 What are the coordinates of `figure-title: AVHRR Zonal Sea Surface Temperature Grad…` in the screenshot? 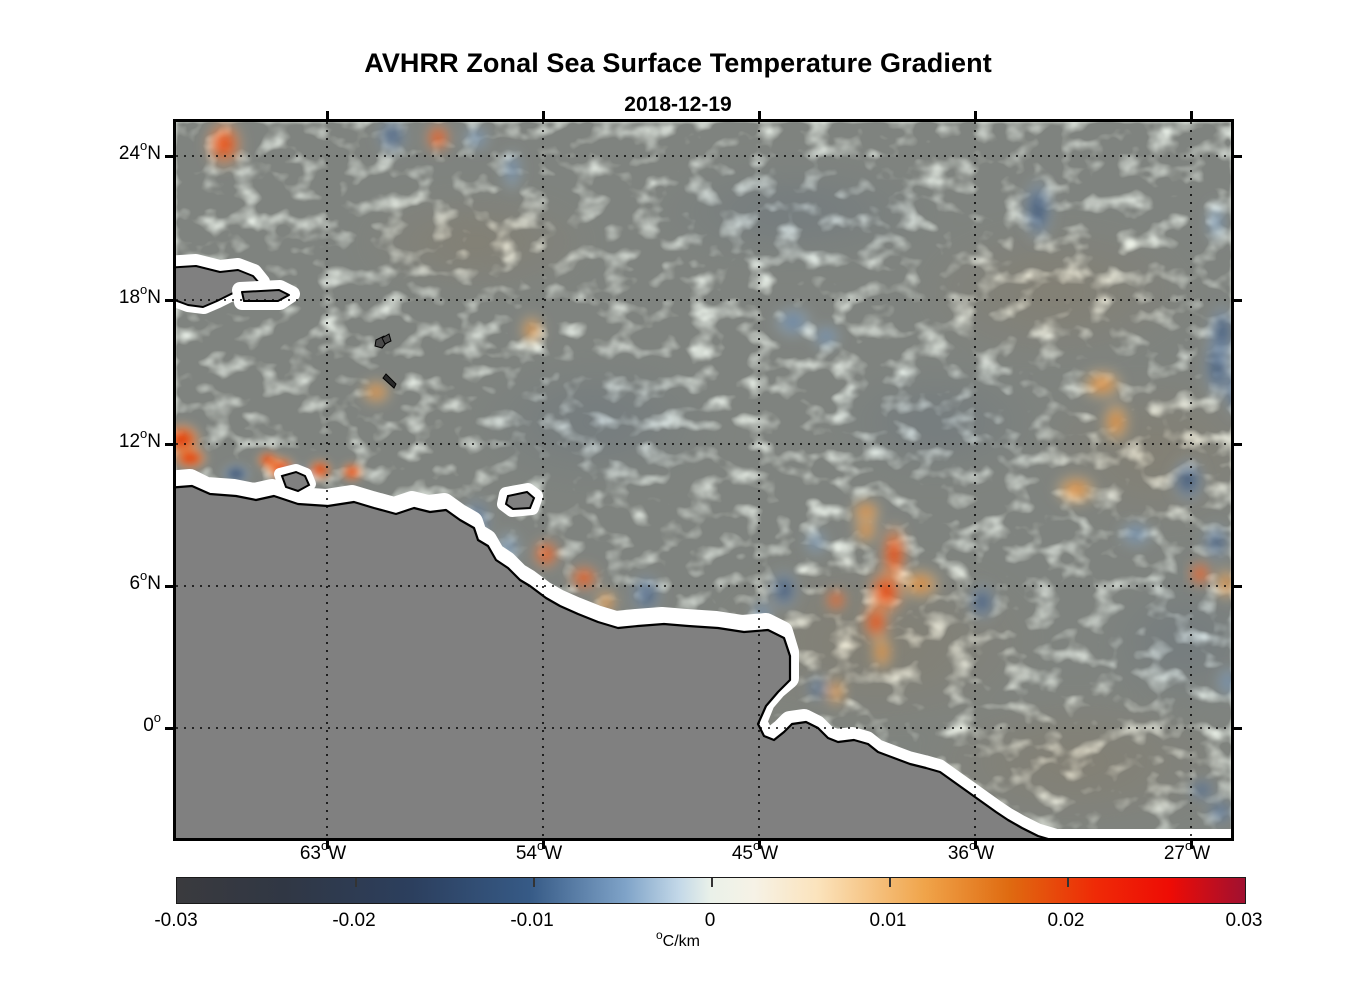 It's located at (678, 63).